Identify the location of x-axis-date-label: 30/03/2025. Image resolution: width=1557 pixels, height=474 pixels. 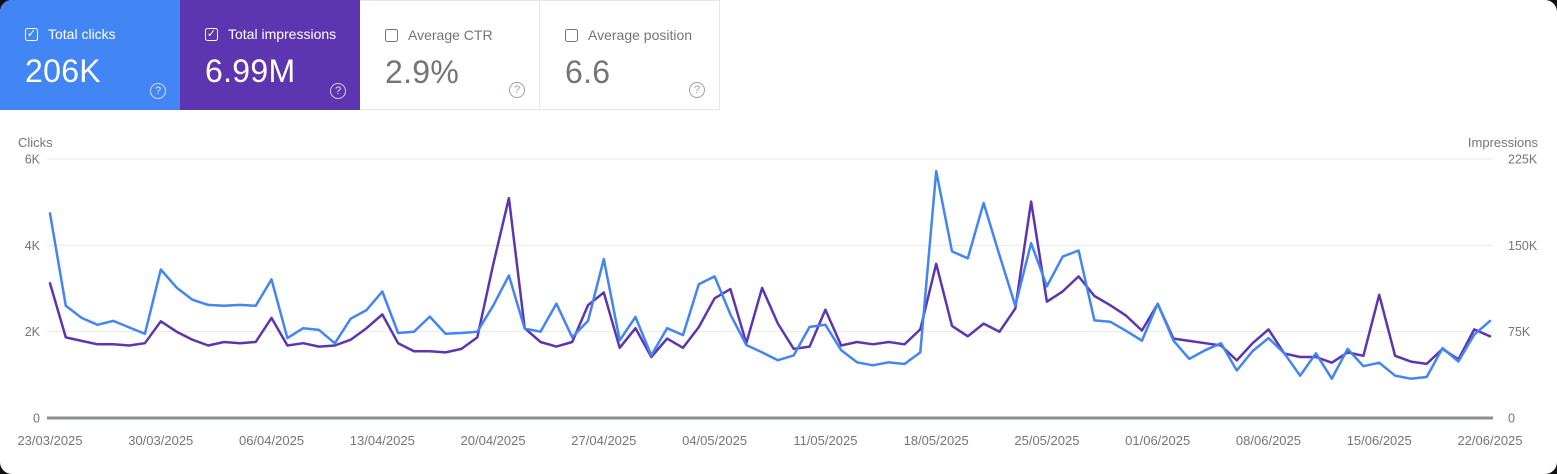
(160, 440).